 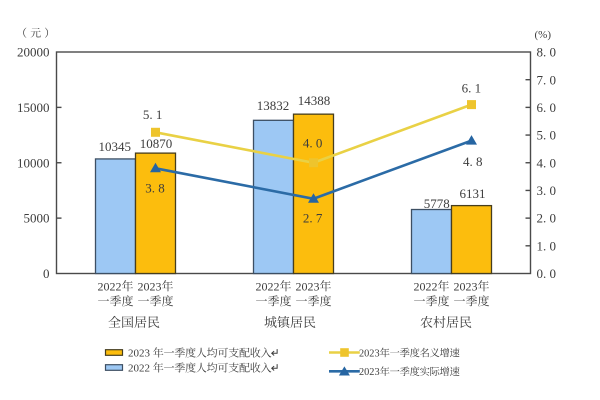 What do you see at coordinates (547, 245) in the screenshot?
I see `svg-text: 1. 0` at bounding box center [547, 245].